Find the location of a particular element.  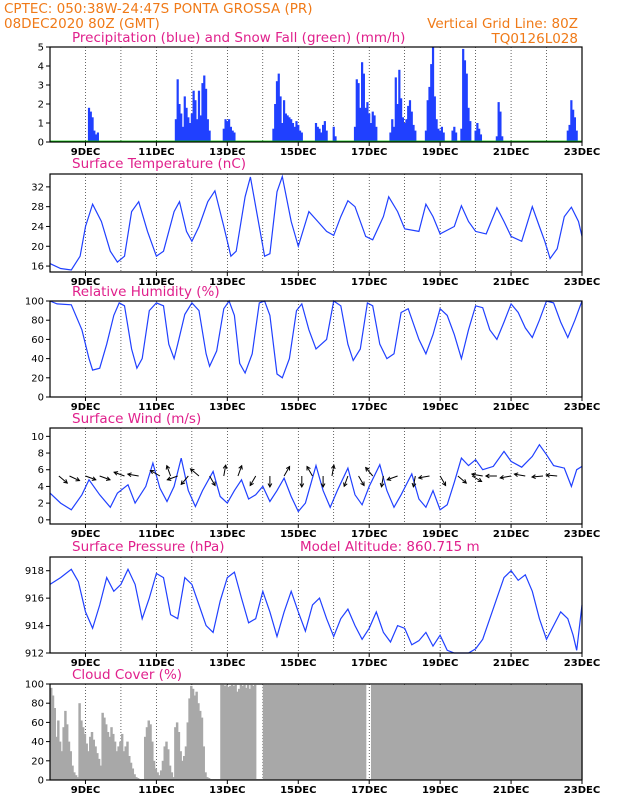

y-tick-label: 40 is located at coordinates (37, 742).